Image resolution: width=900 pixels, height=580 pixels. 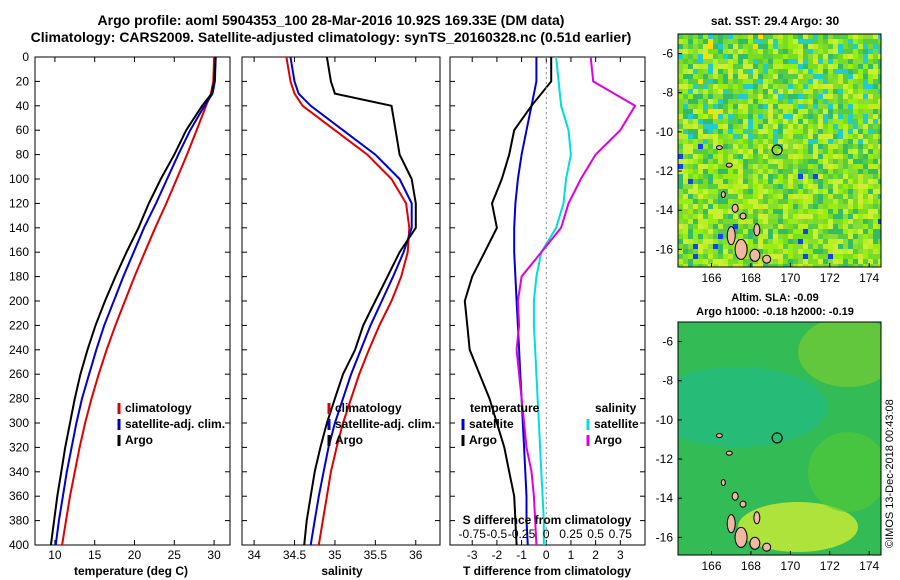 What do you see at coordinates (774, 298) in the screenshot?
I see `sla-map-title-1: Altim. SLA: -0.09` at bounding box center [774, 298].